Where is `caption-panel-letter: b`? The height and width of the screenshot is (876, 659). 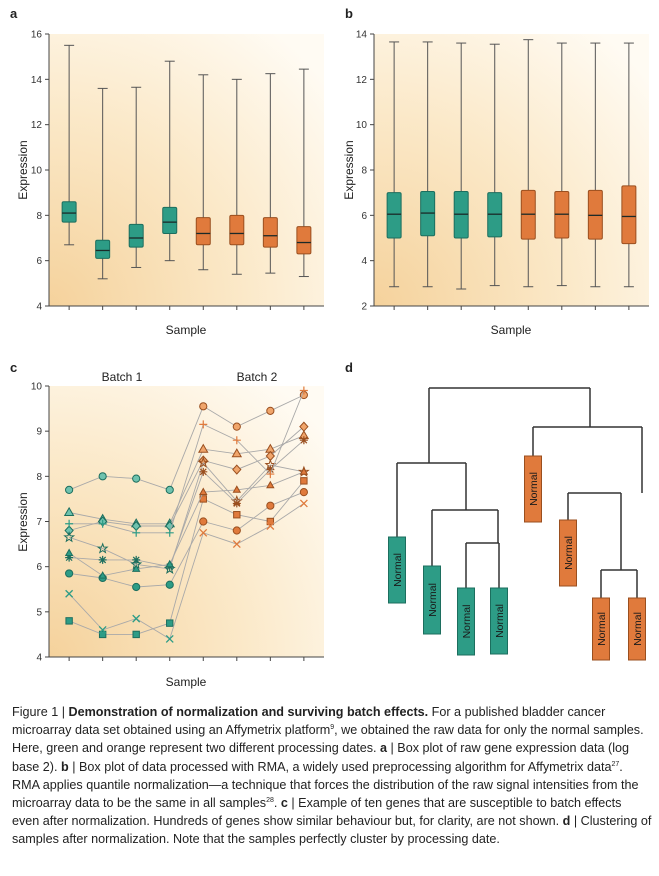
caption-panel-letter: b is located at coordinates (65, 766).